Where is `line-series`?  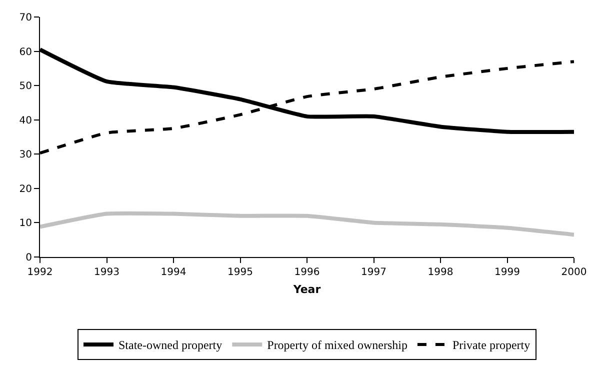
line-series is located at coordinates (307, 224).